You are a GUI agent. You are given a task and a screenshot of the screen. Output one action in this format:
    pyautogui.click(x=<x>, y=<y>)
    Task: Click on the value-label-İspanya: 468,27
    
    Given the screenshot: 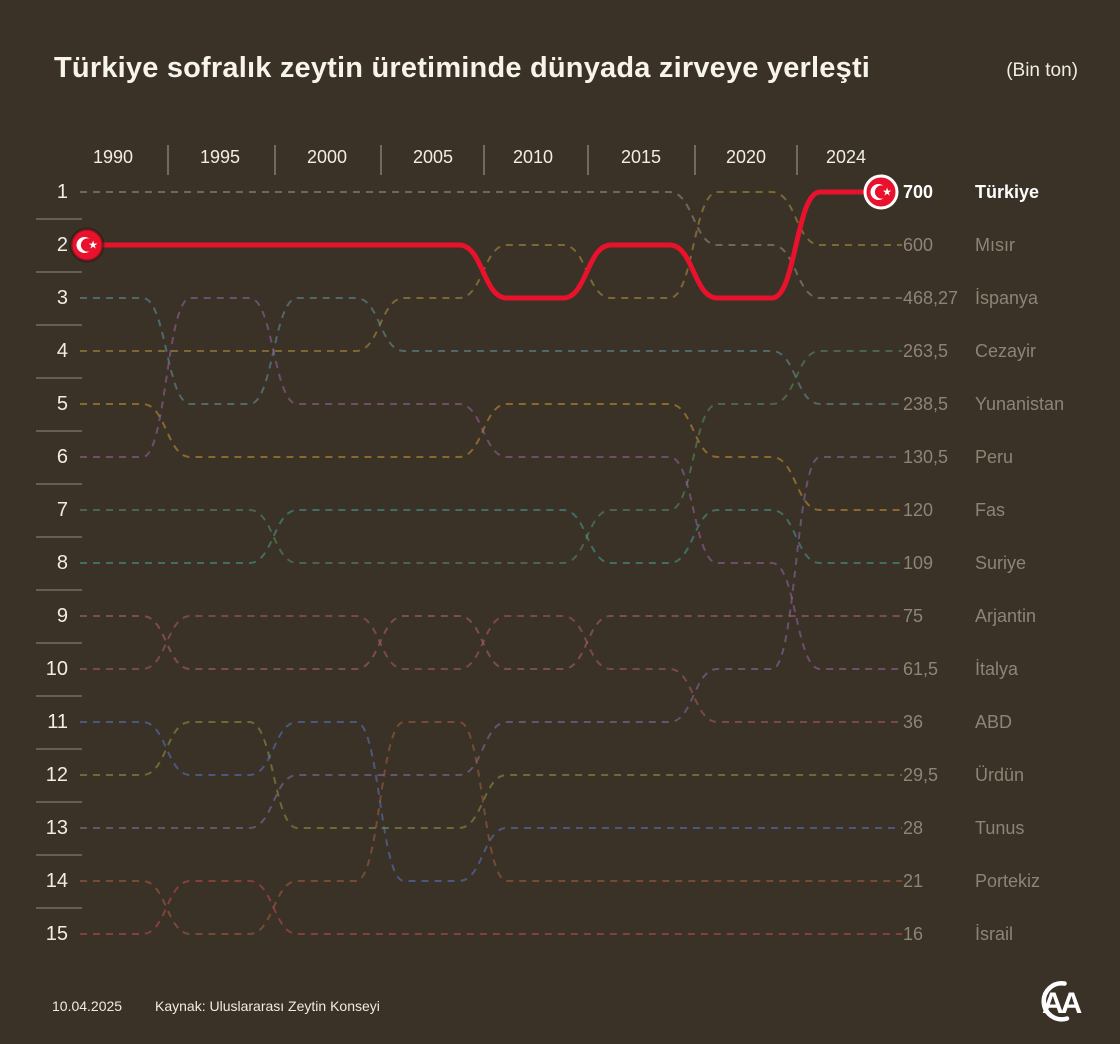 What is the action you would take?
    pyautogui.click(x=931, y=298)
    